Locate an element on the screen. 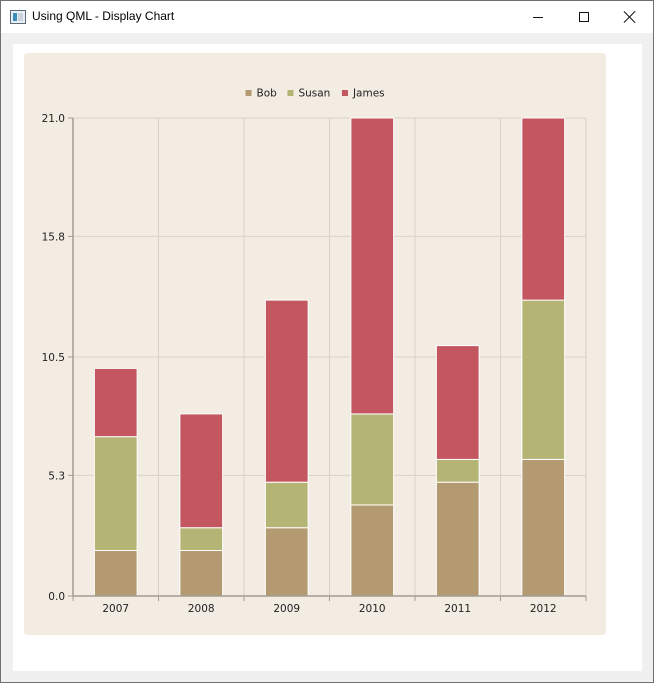 The image size is (654, 683). maximize-button is located at coordinates (584, 17).